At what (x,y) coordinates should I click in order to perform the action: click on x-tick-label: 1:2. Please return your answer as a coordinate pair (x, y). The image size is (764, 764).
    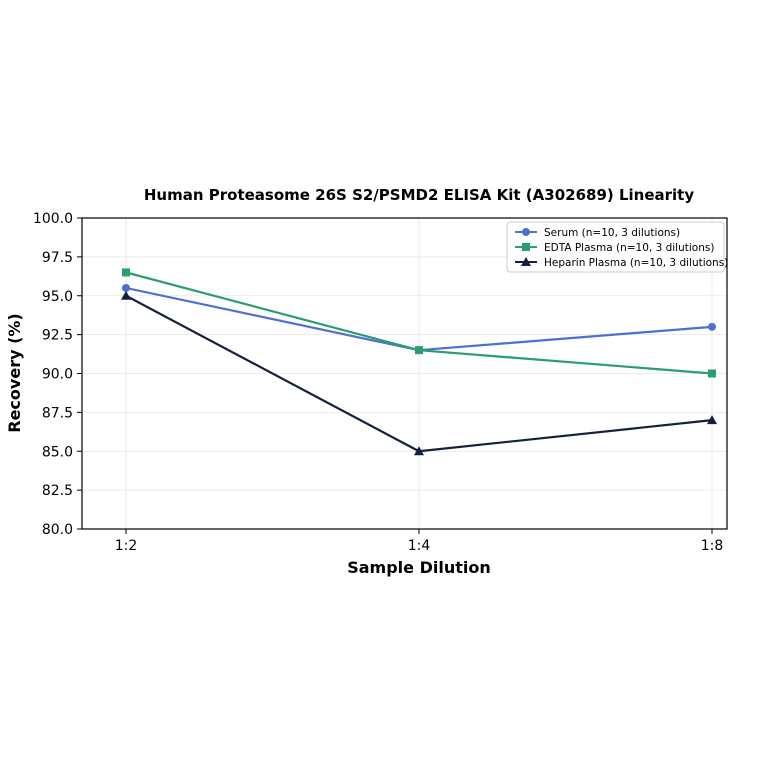
    Looking at the image, I should click on (126, 546).